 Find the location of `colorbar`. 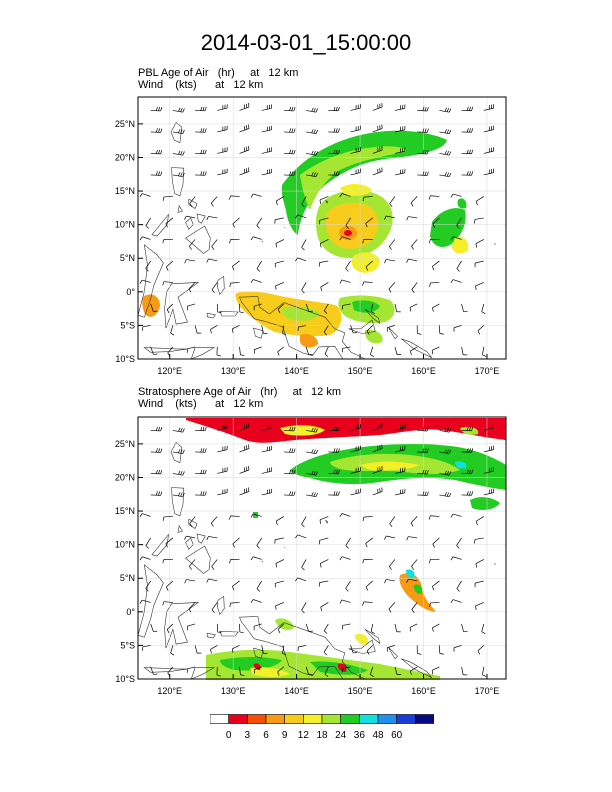

colorbar is located at coordinates (322, 719).